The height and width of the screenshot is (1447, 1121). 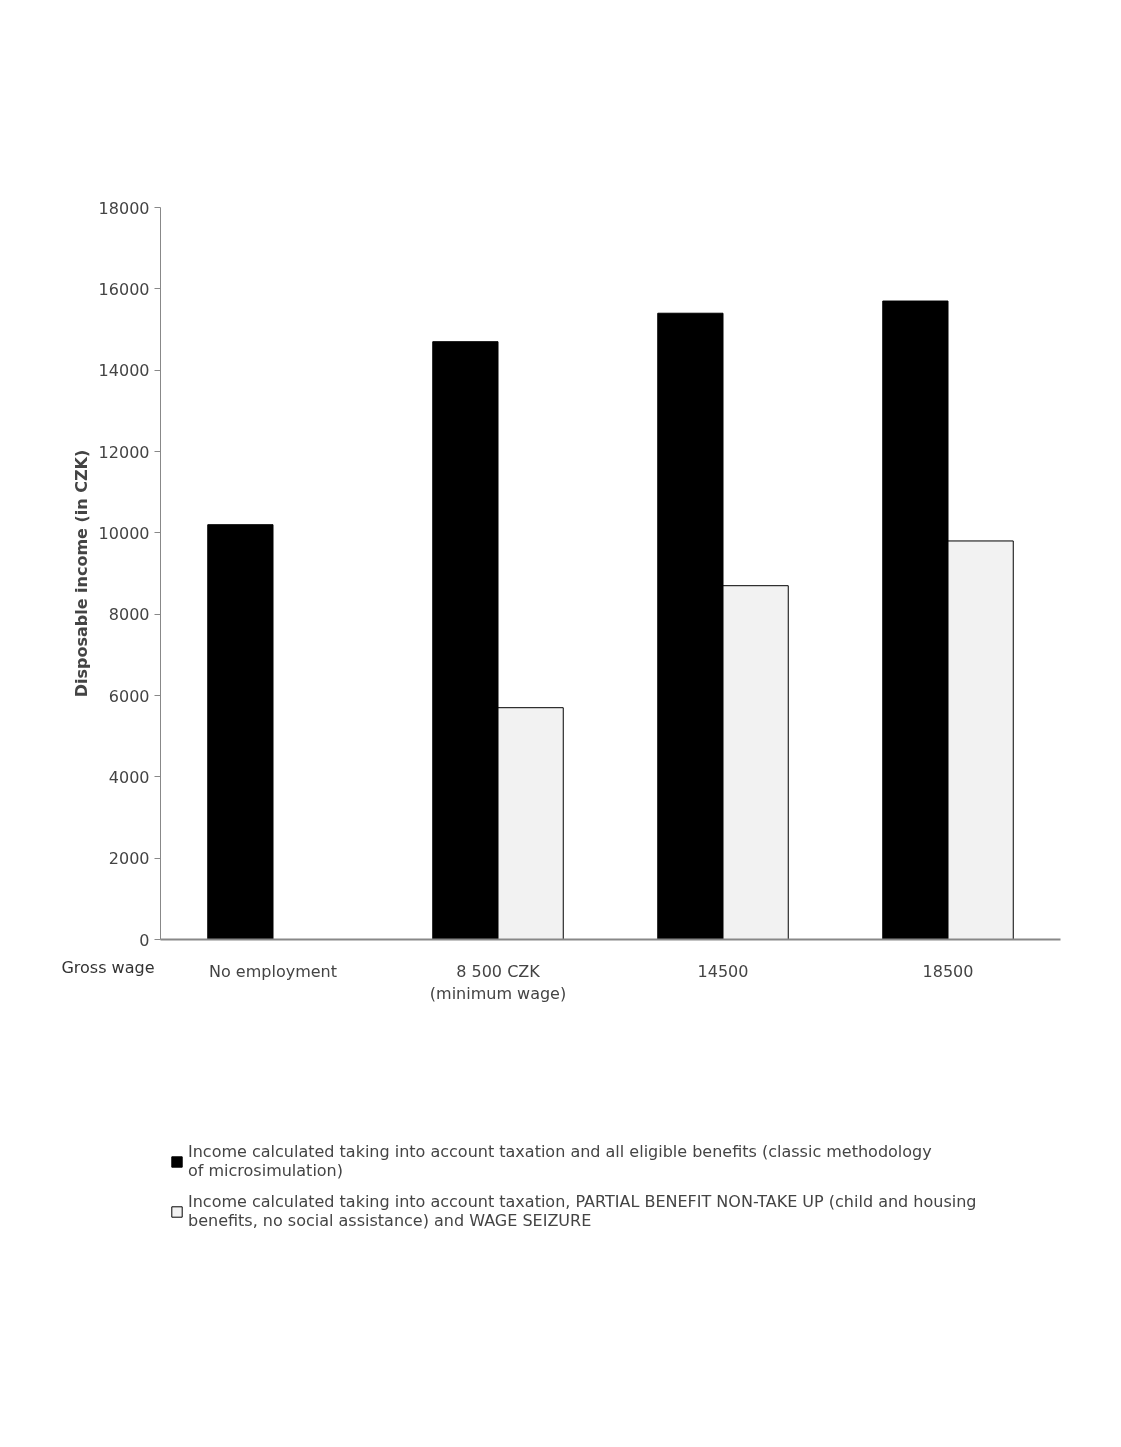 I want to click on x-tick-label: 14500, so click(x=723, y=971).